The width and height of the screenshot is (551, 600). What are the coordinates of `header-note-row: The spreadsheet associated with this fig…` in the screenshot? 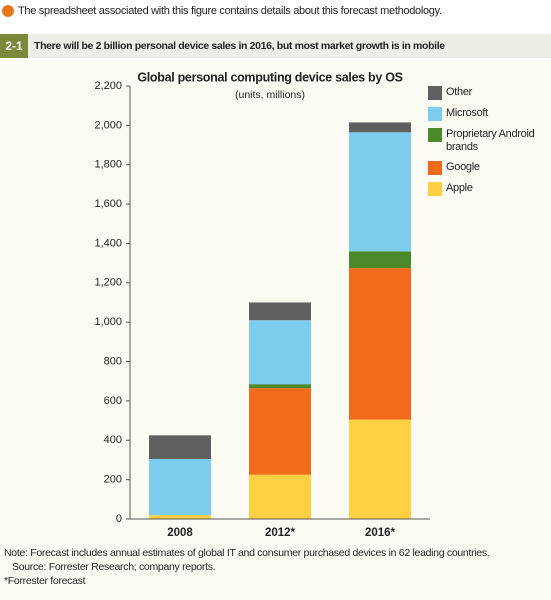 It's located at (221, 11).